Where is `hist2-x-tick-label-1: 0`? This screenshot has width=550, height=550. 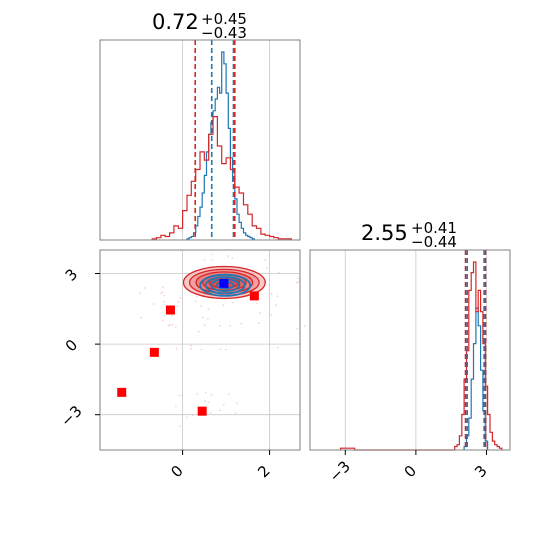
hist2-x-tick-label-1: 0 is located at coordinates (410, 471).